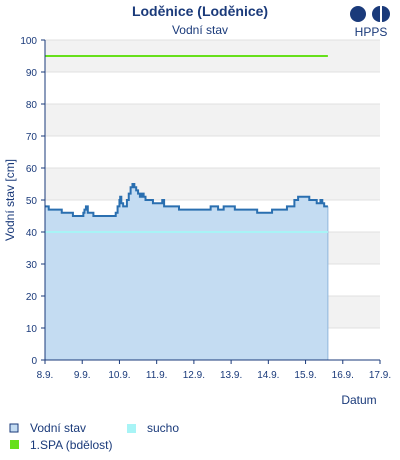 This screenshot has width=400, height=460. I want to click on y-tick-label: 30, so click(32, 265).